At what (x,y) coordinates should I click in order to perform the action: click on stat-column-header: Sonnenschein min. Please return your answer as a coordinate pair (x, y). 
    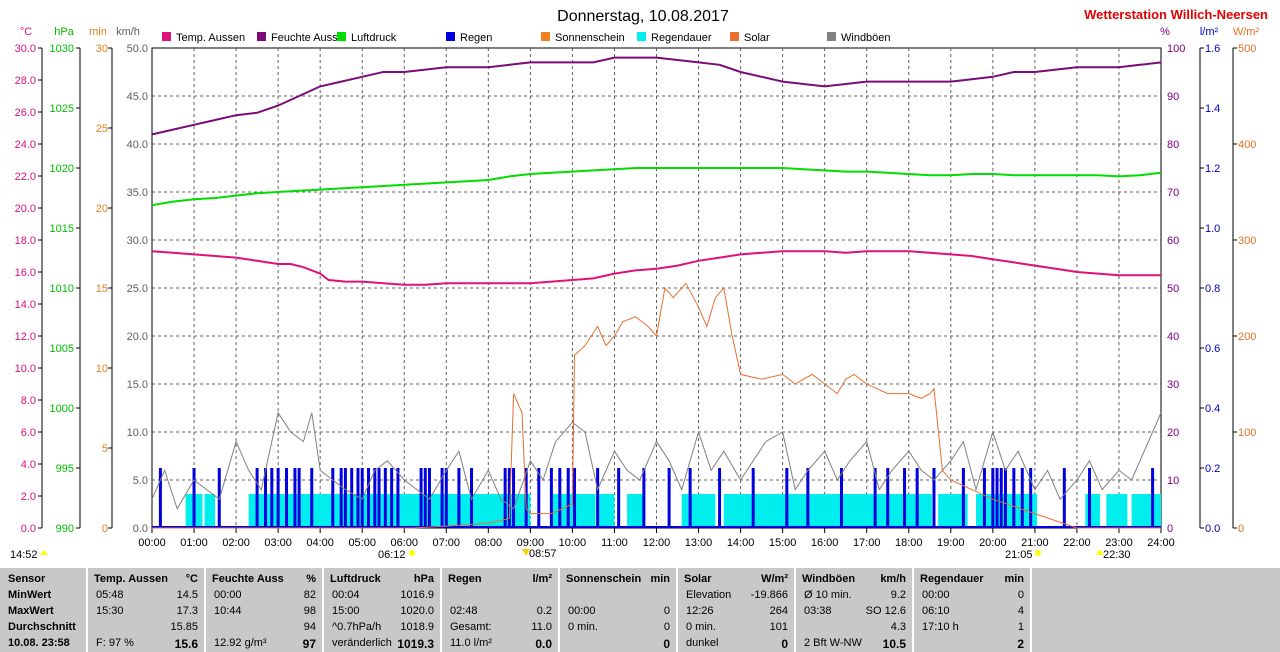
    Looking at the image, I should click on (618, 580).